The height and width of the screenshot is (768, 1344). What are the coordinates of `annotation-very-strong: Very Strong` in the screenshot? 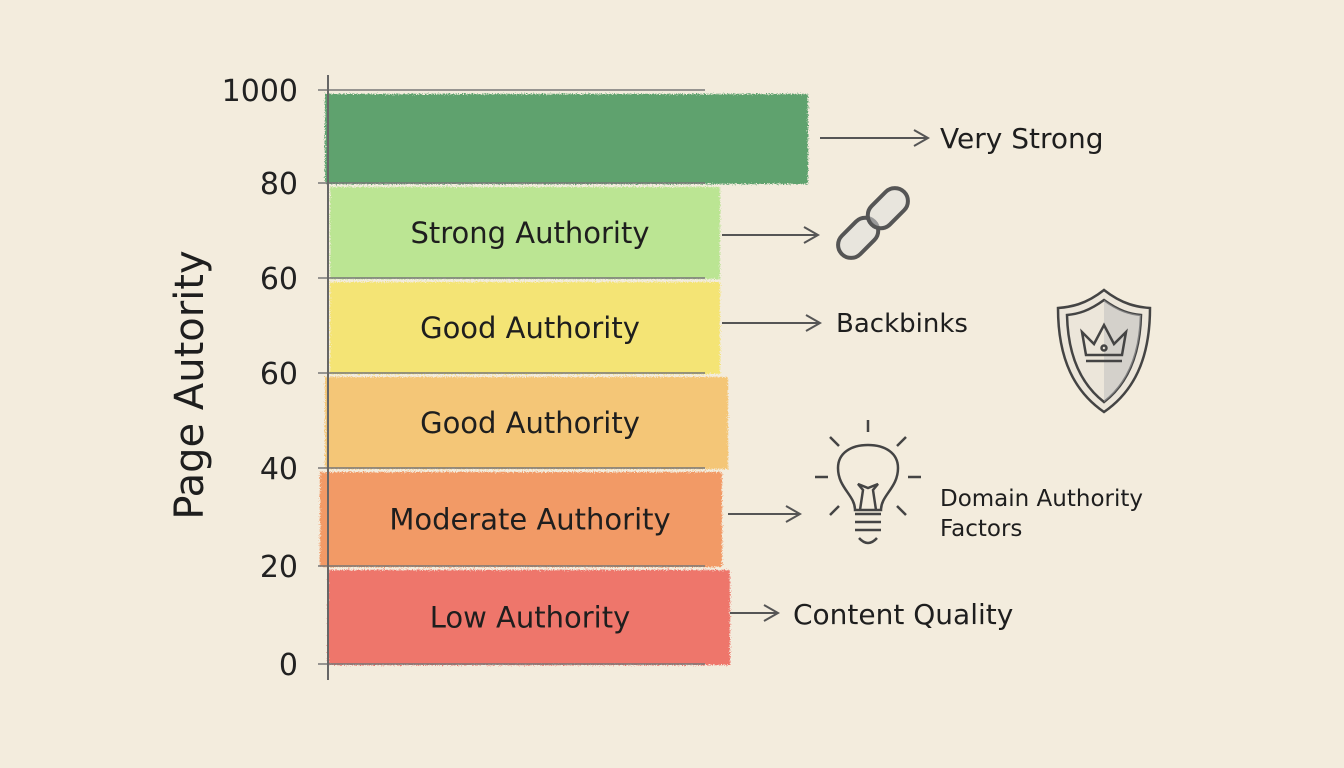 It's located at (1022, 138).